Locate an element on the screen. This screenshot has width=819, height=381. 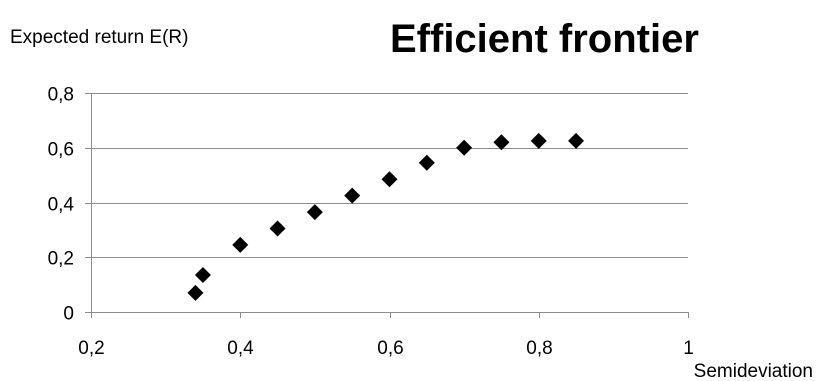
x-tick-label: 0,6 is located at coordinates (390, 348).